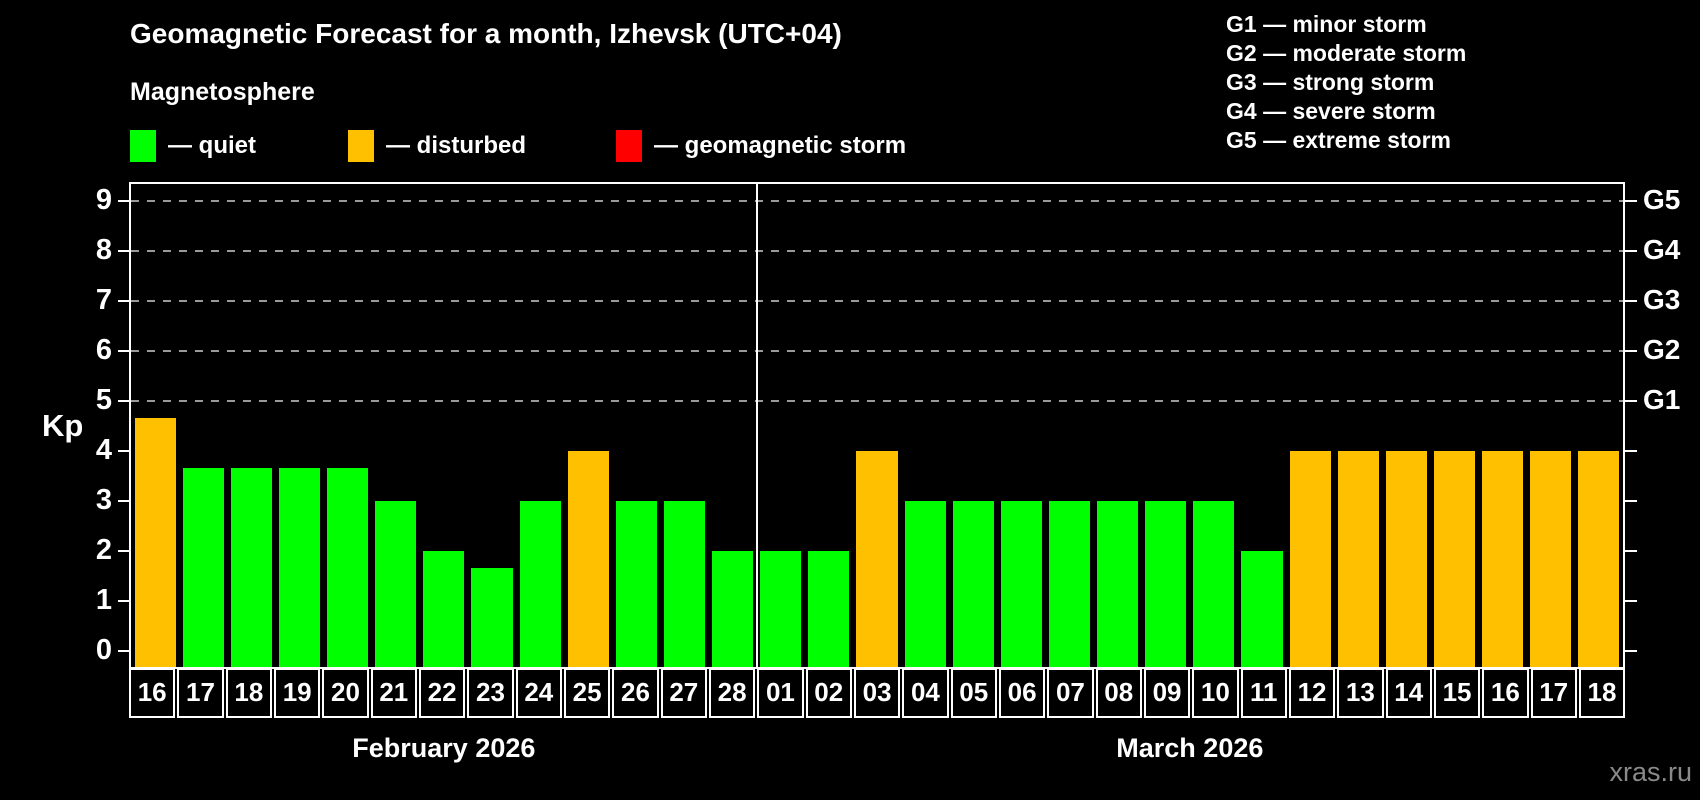  I want to click on g-axis-label-g5: G5, so click(1662, 199).